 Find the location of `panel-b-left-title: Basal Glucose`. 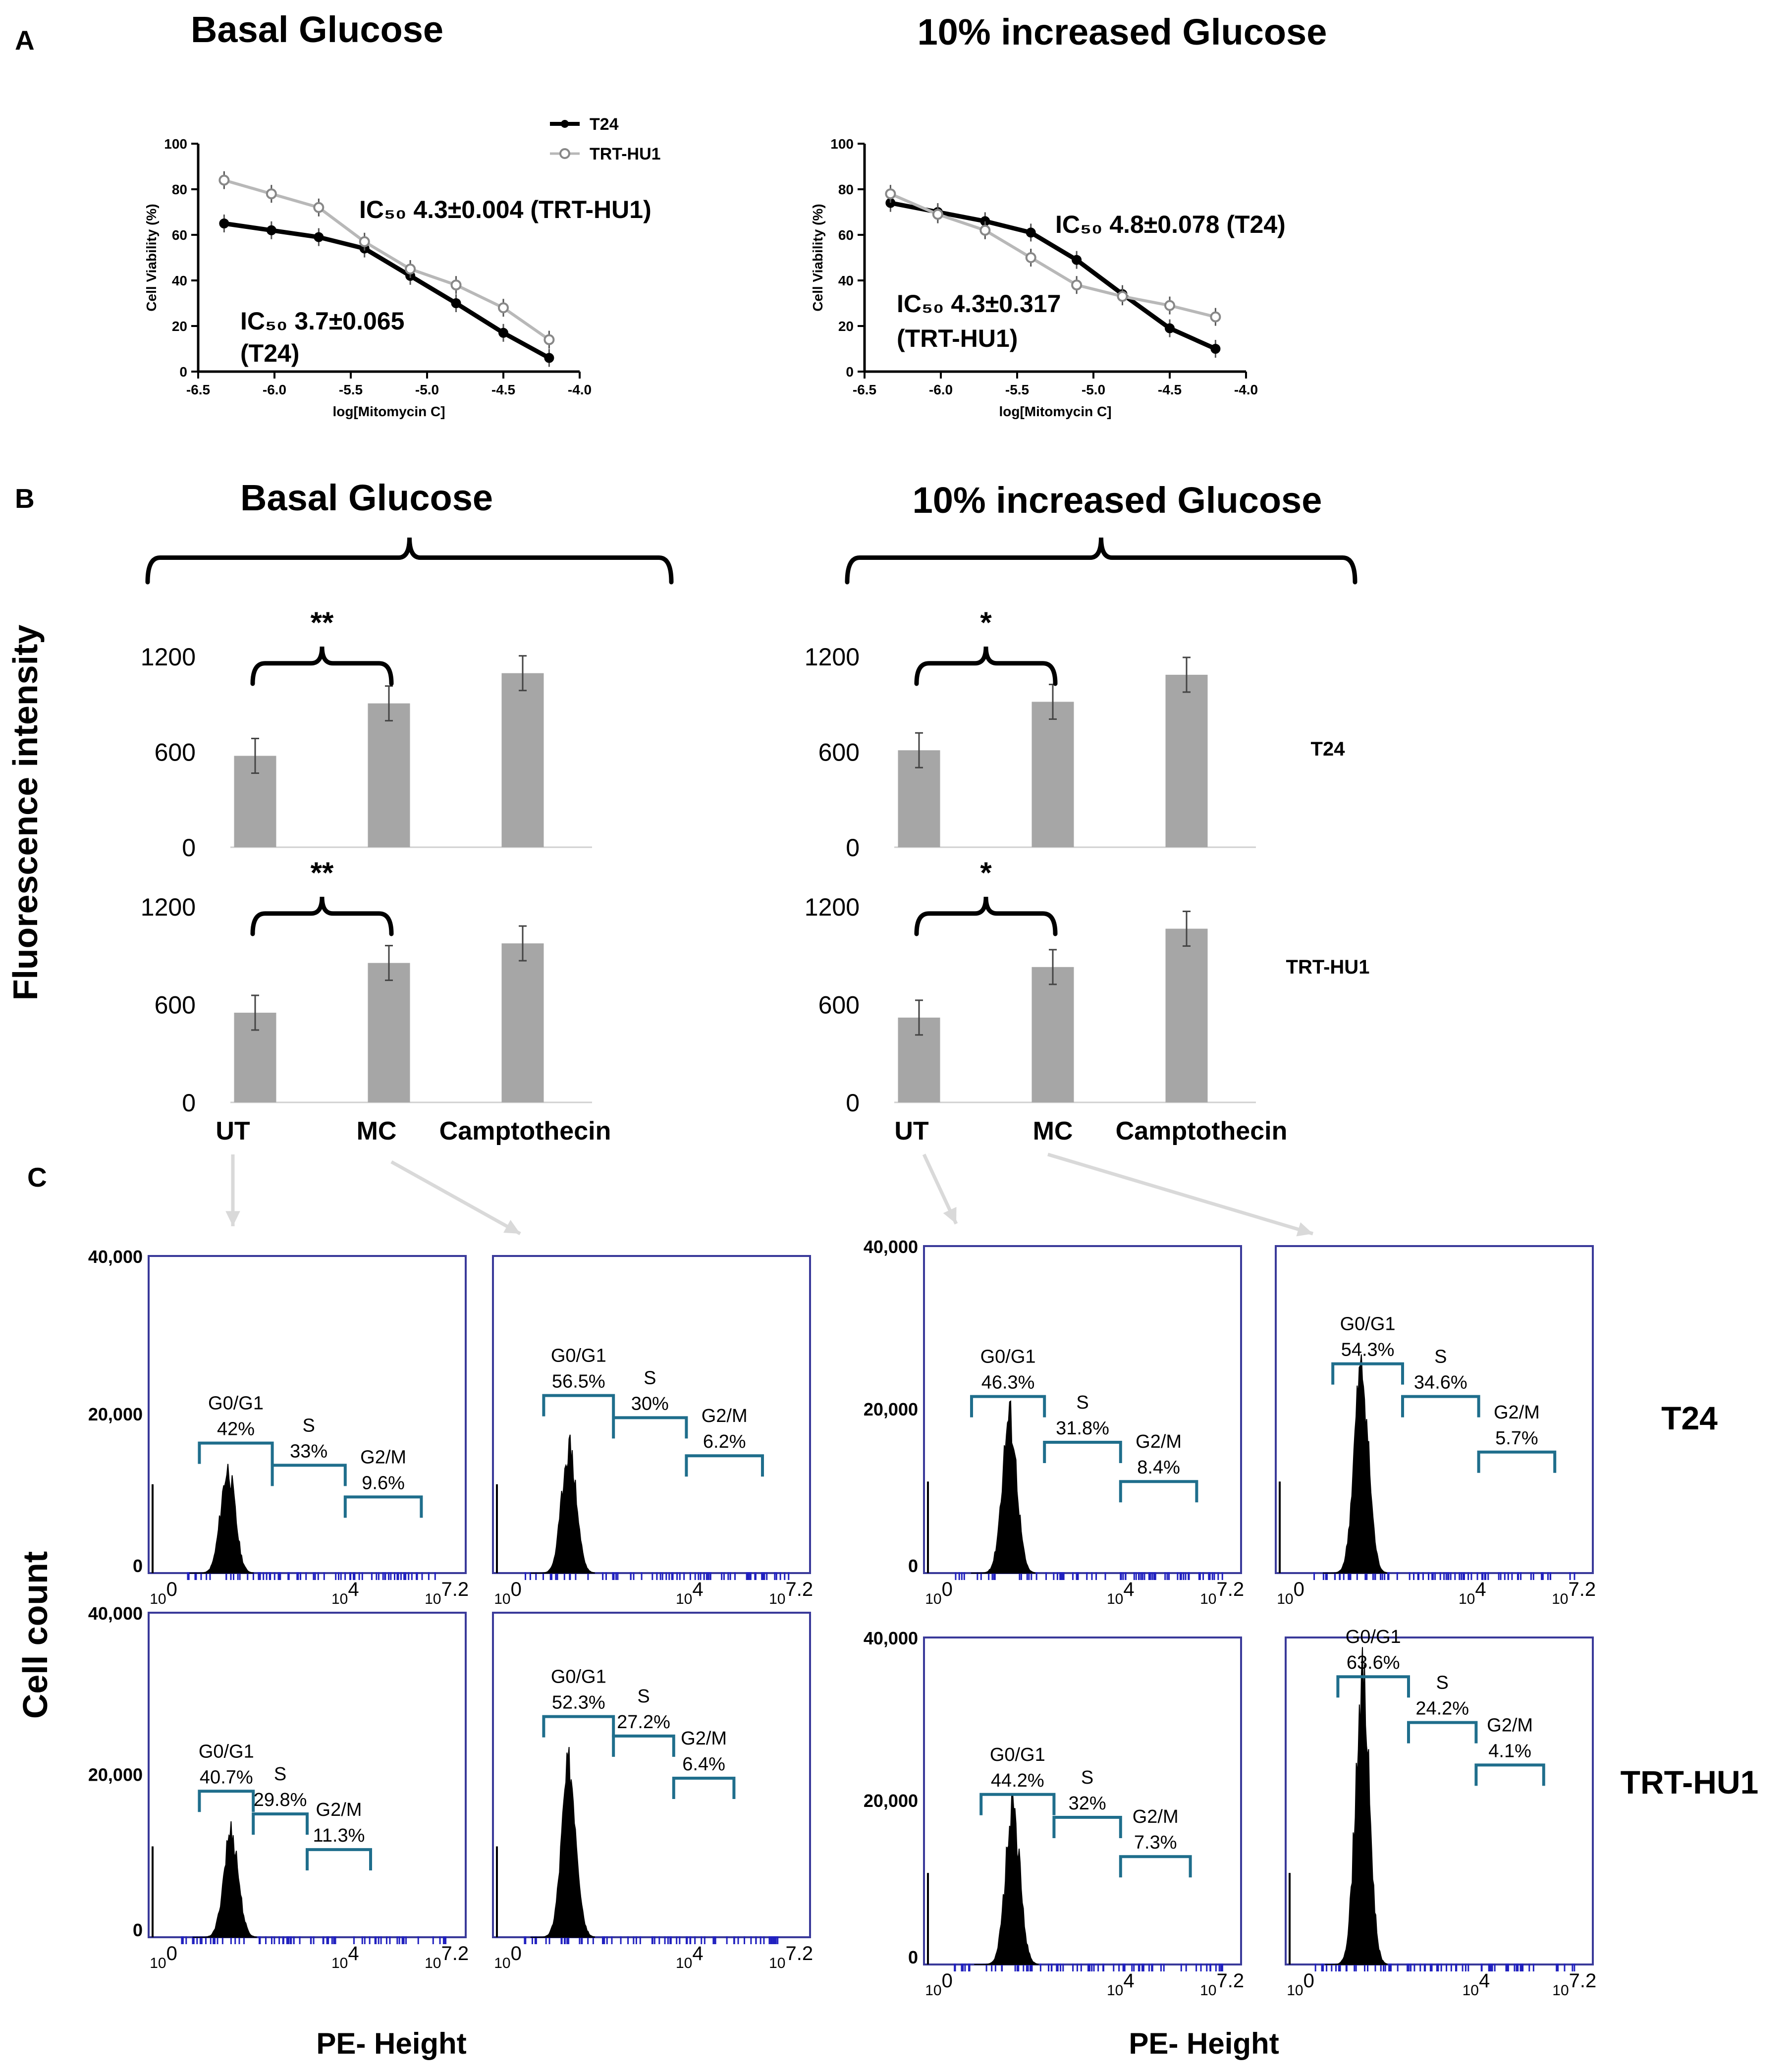

panel-b-left-title: Basal Glucose is located at coordinates (366, 498).